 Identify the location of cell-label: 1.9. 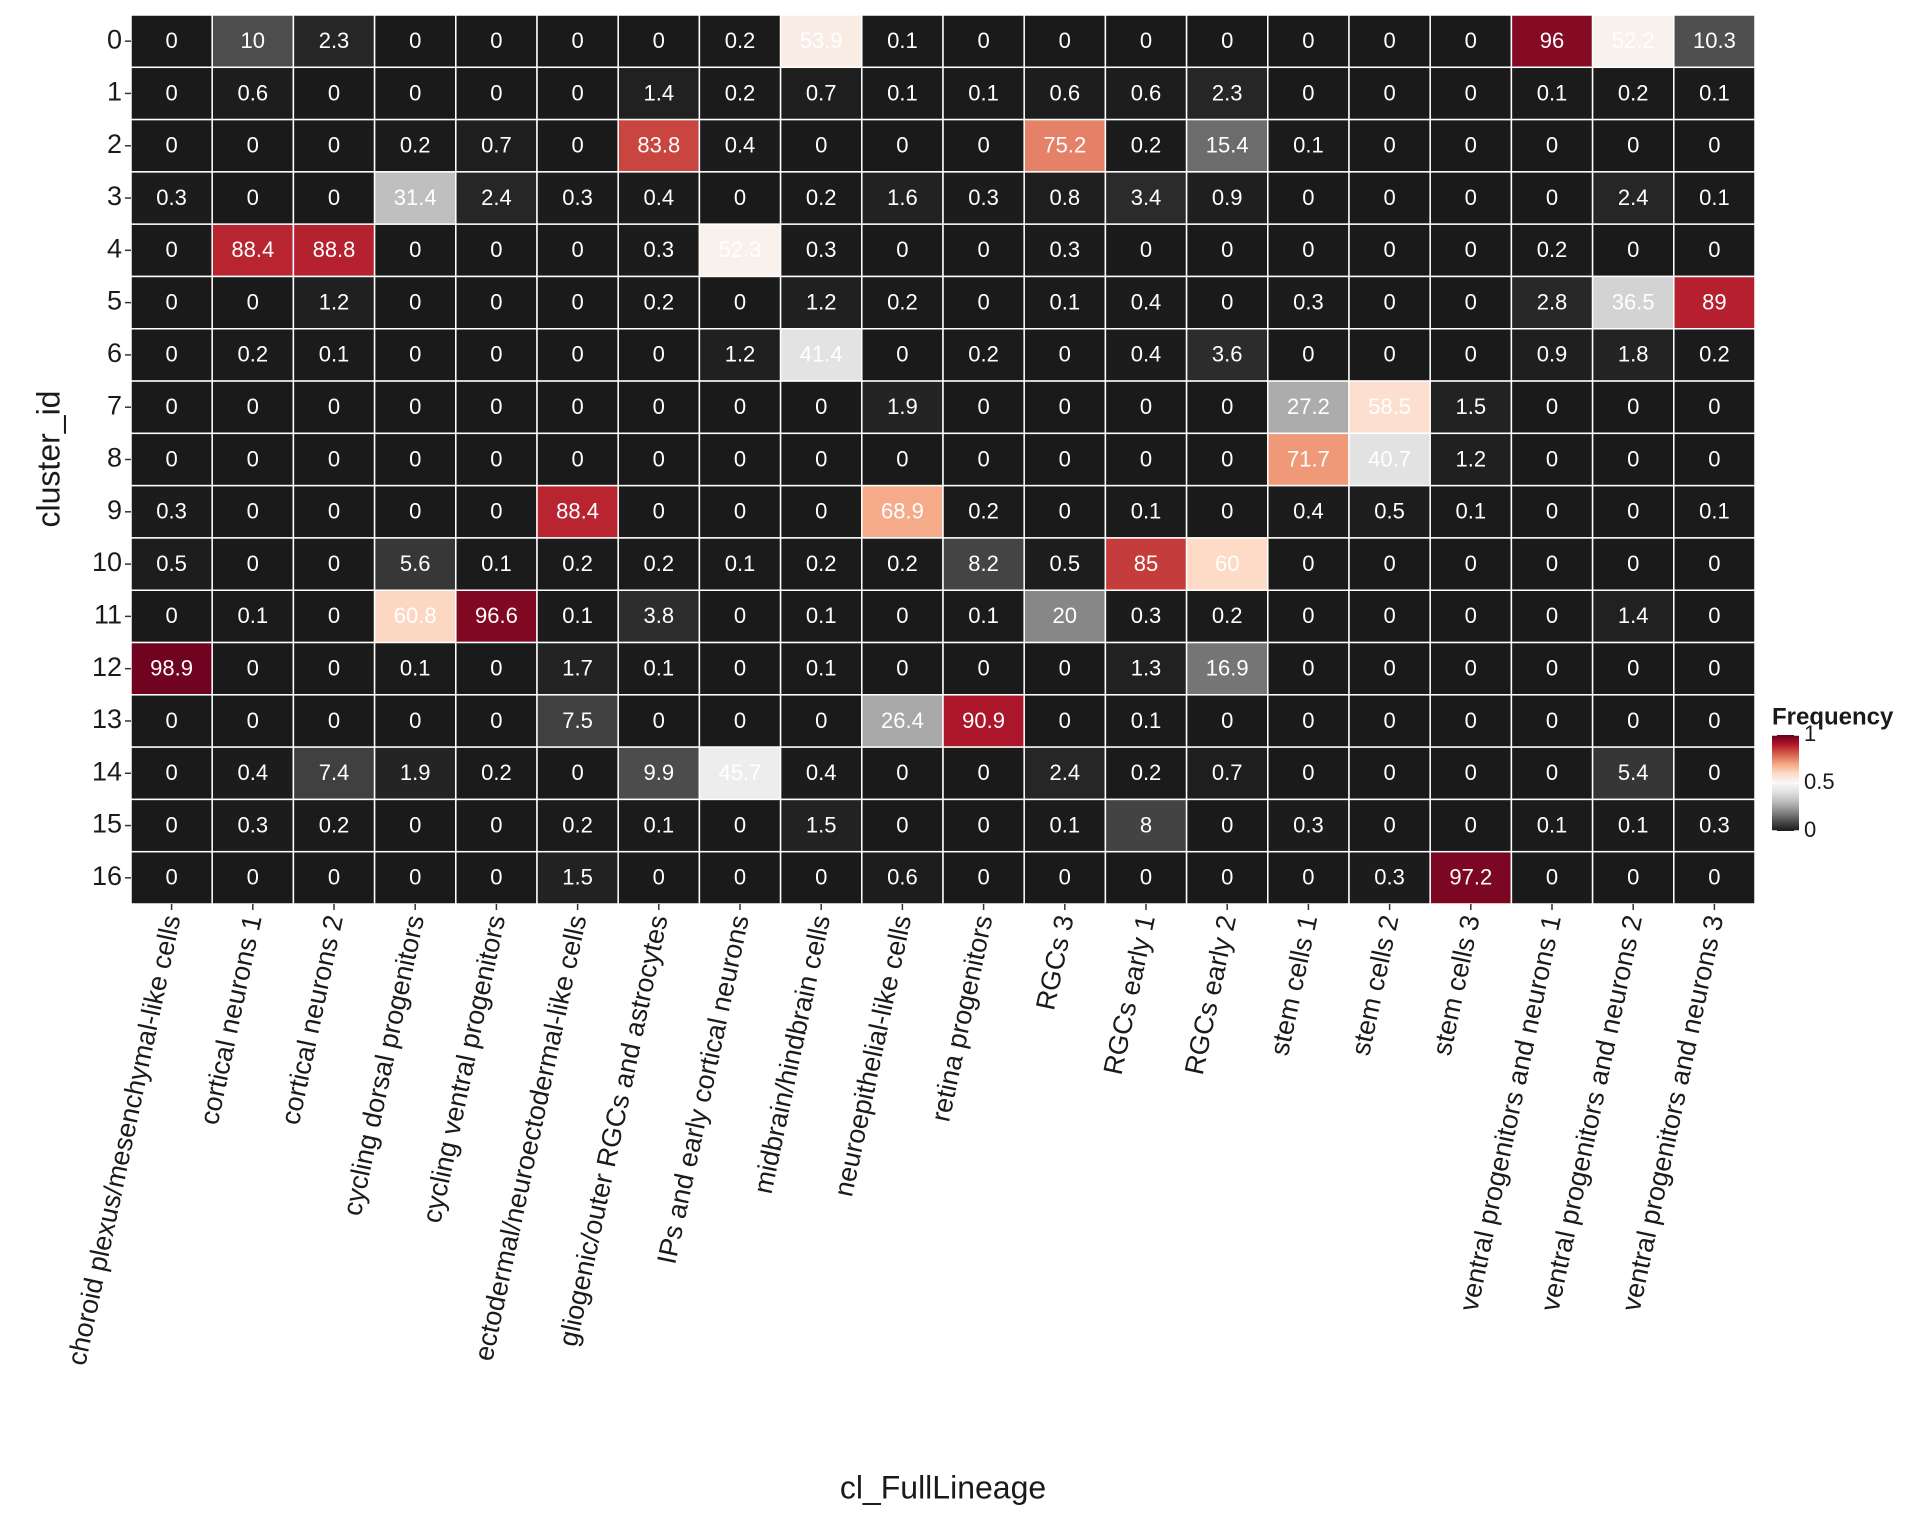
(415, 772).